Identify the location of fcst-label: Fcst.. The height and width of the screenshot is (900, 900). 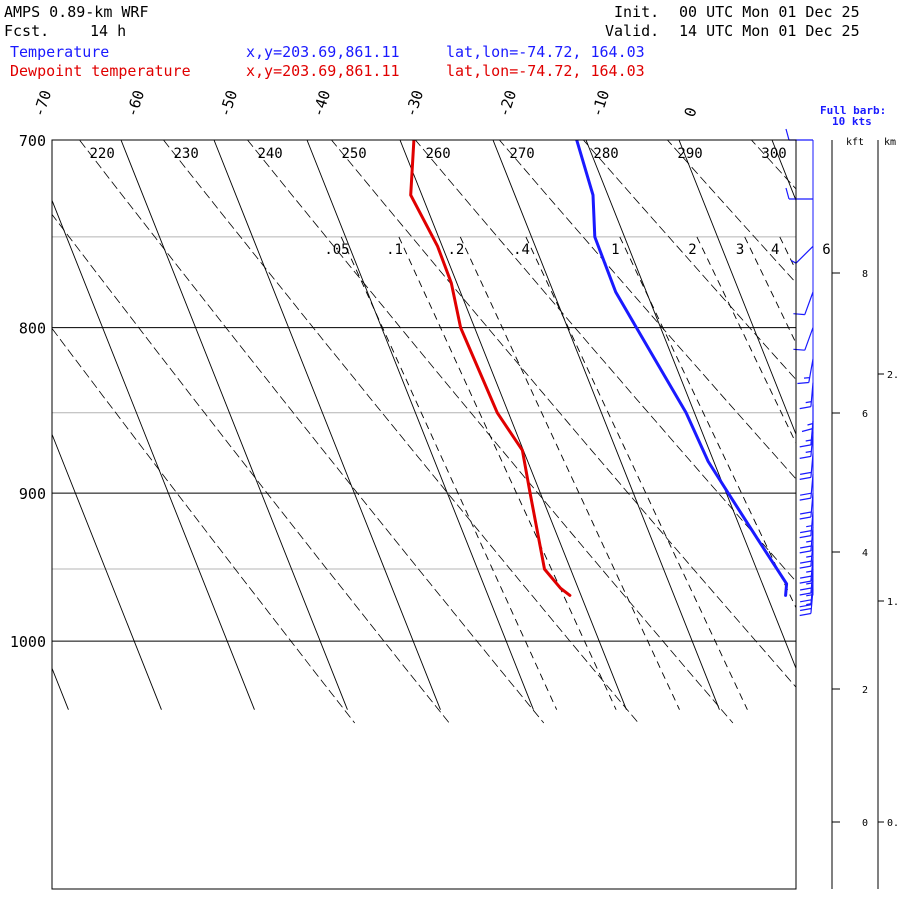
(27, 31).